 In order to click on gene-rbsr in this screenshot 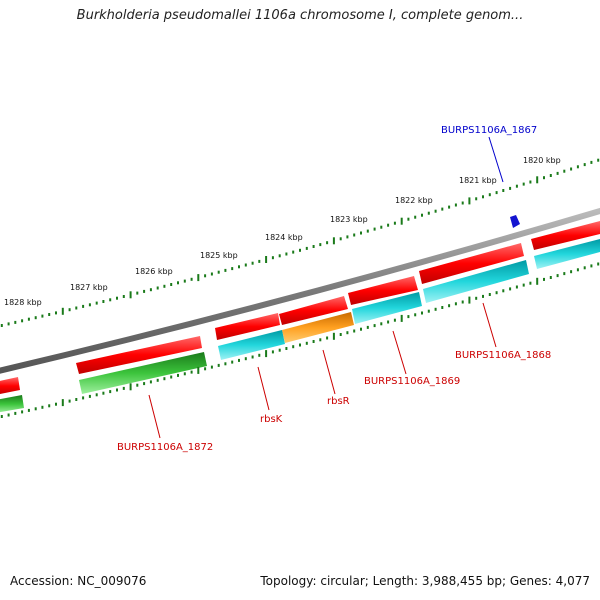, I will do `click(318, 327)`.